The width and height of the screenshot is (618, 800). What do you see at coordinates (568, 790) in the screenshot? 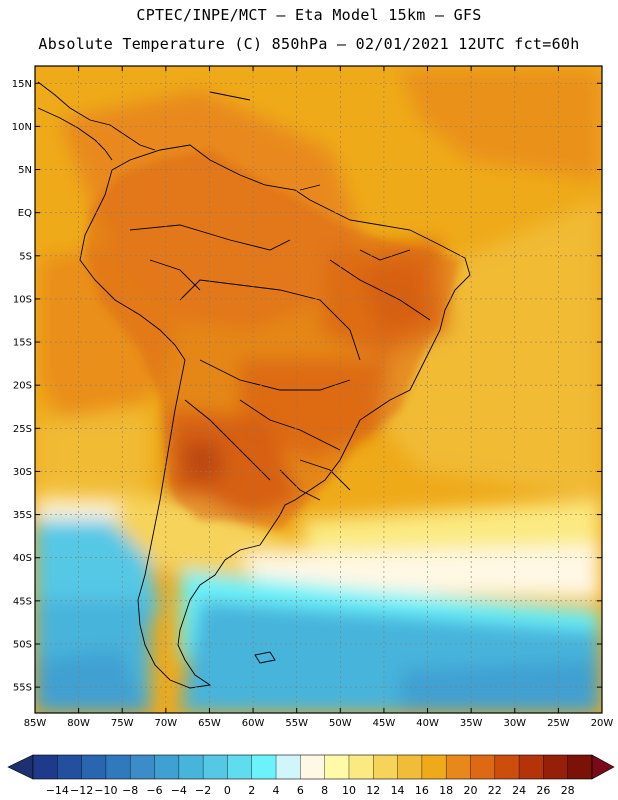
I see `colorbar-label: 28` at bounding box center [568, 790].